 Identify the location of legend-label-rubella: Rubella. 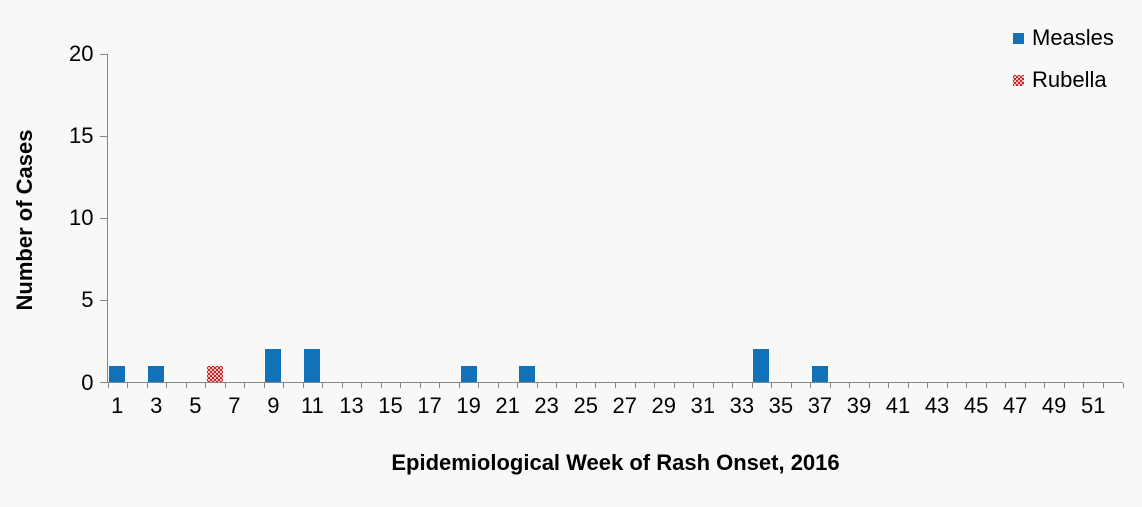
(1069, 79).